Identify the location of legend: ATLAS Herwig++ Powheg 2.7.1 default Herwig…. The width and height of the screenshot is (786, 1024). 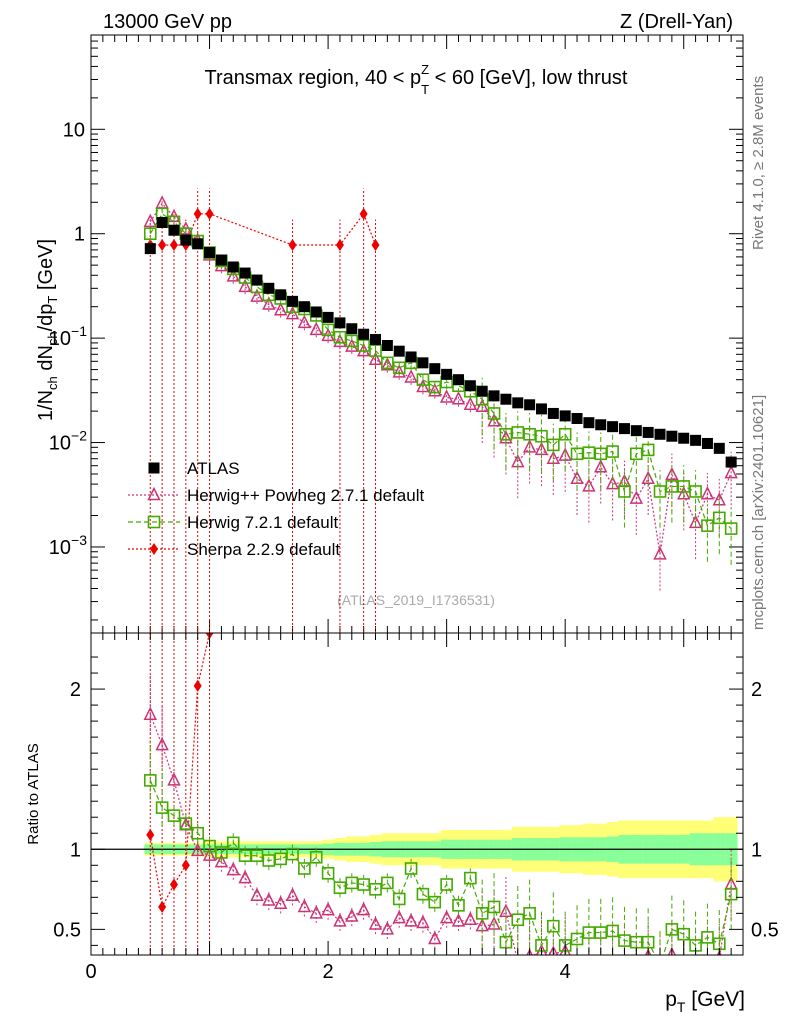
(276, 509).